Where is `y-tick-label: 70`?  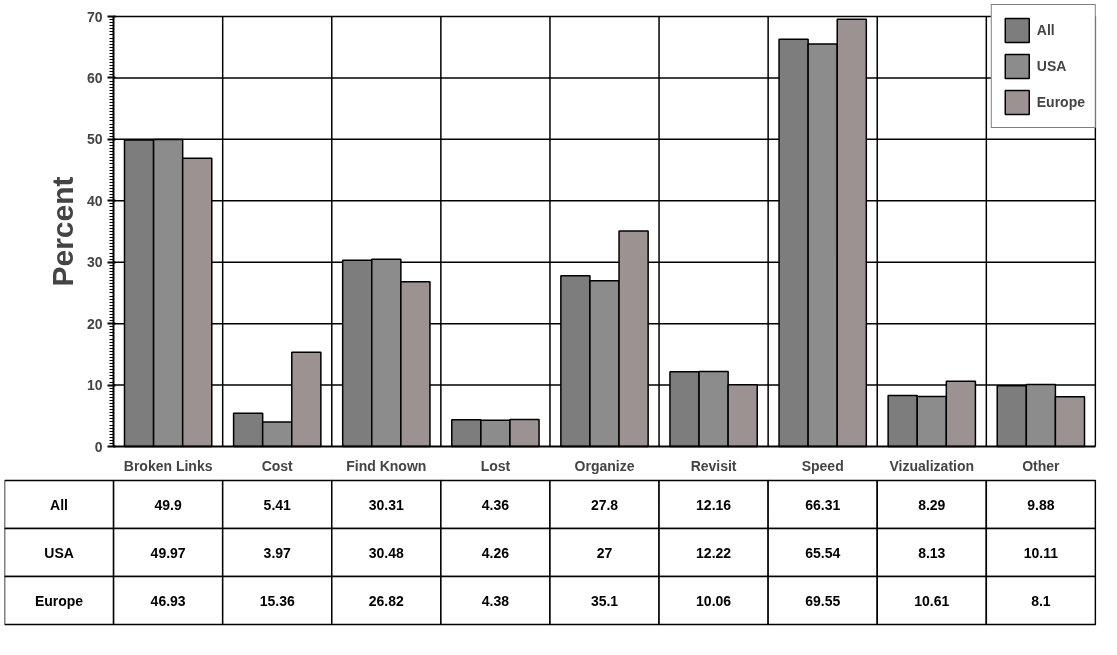
y-tick-label: 70 is located at coordinates (95, 16).